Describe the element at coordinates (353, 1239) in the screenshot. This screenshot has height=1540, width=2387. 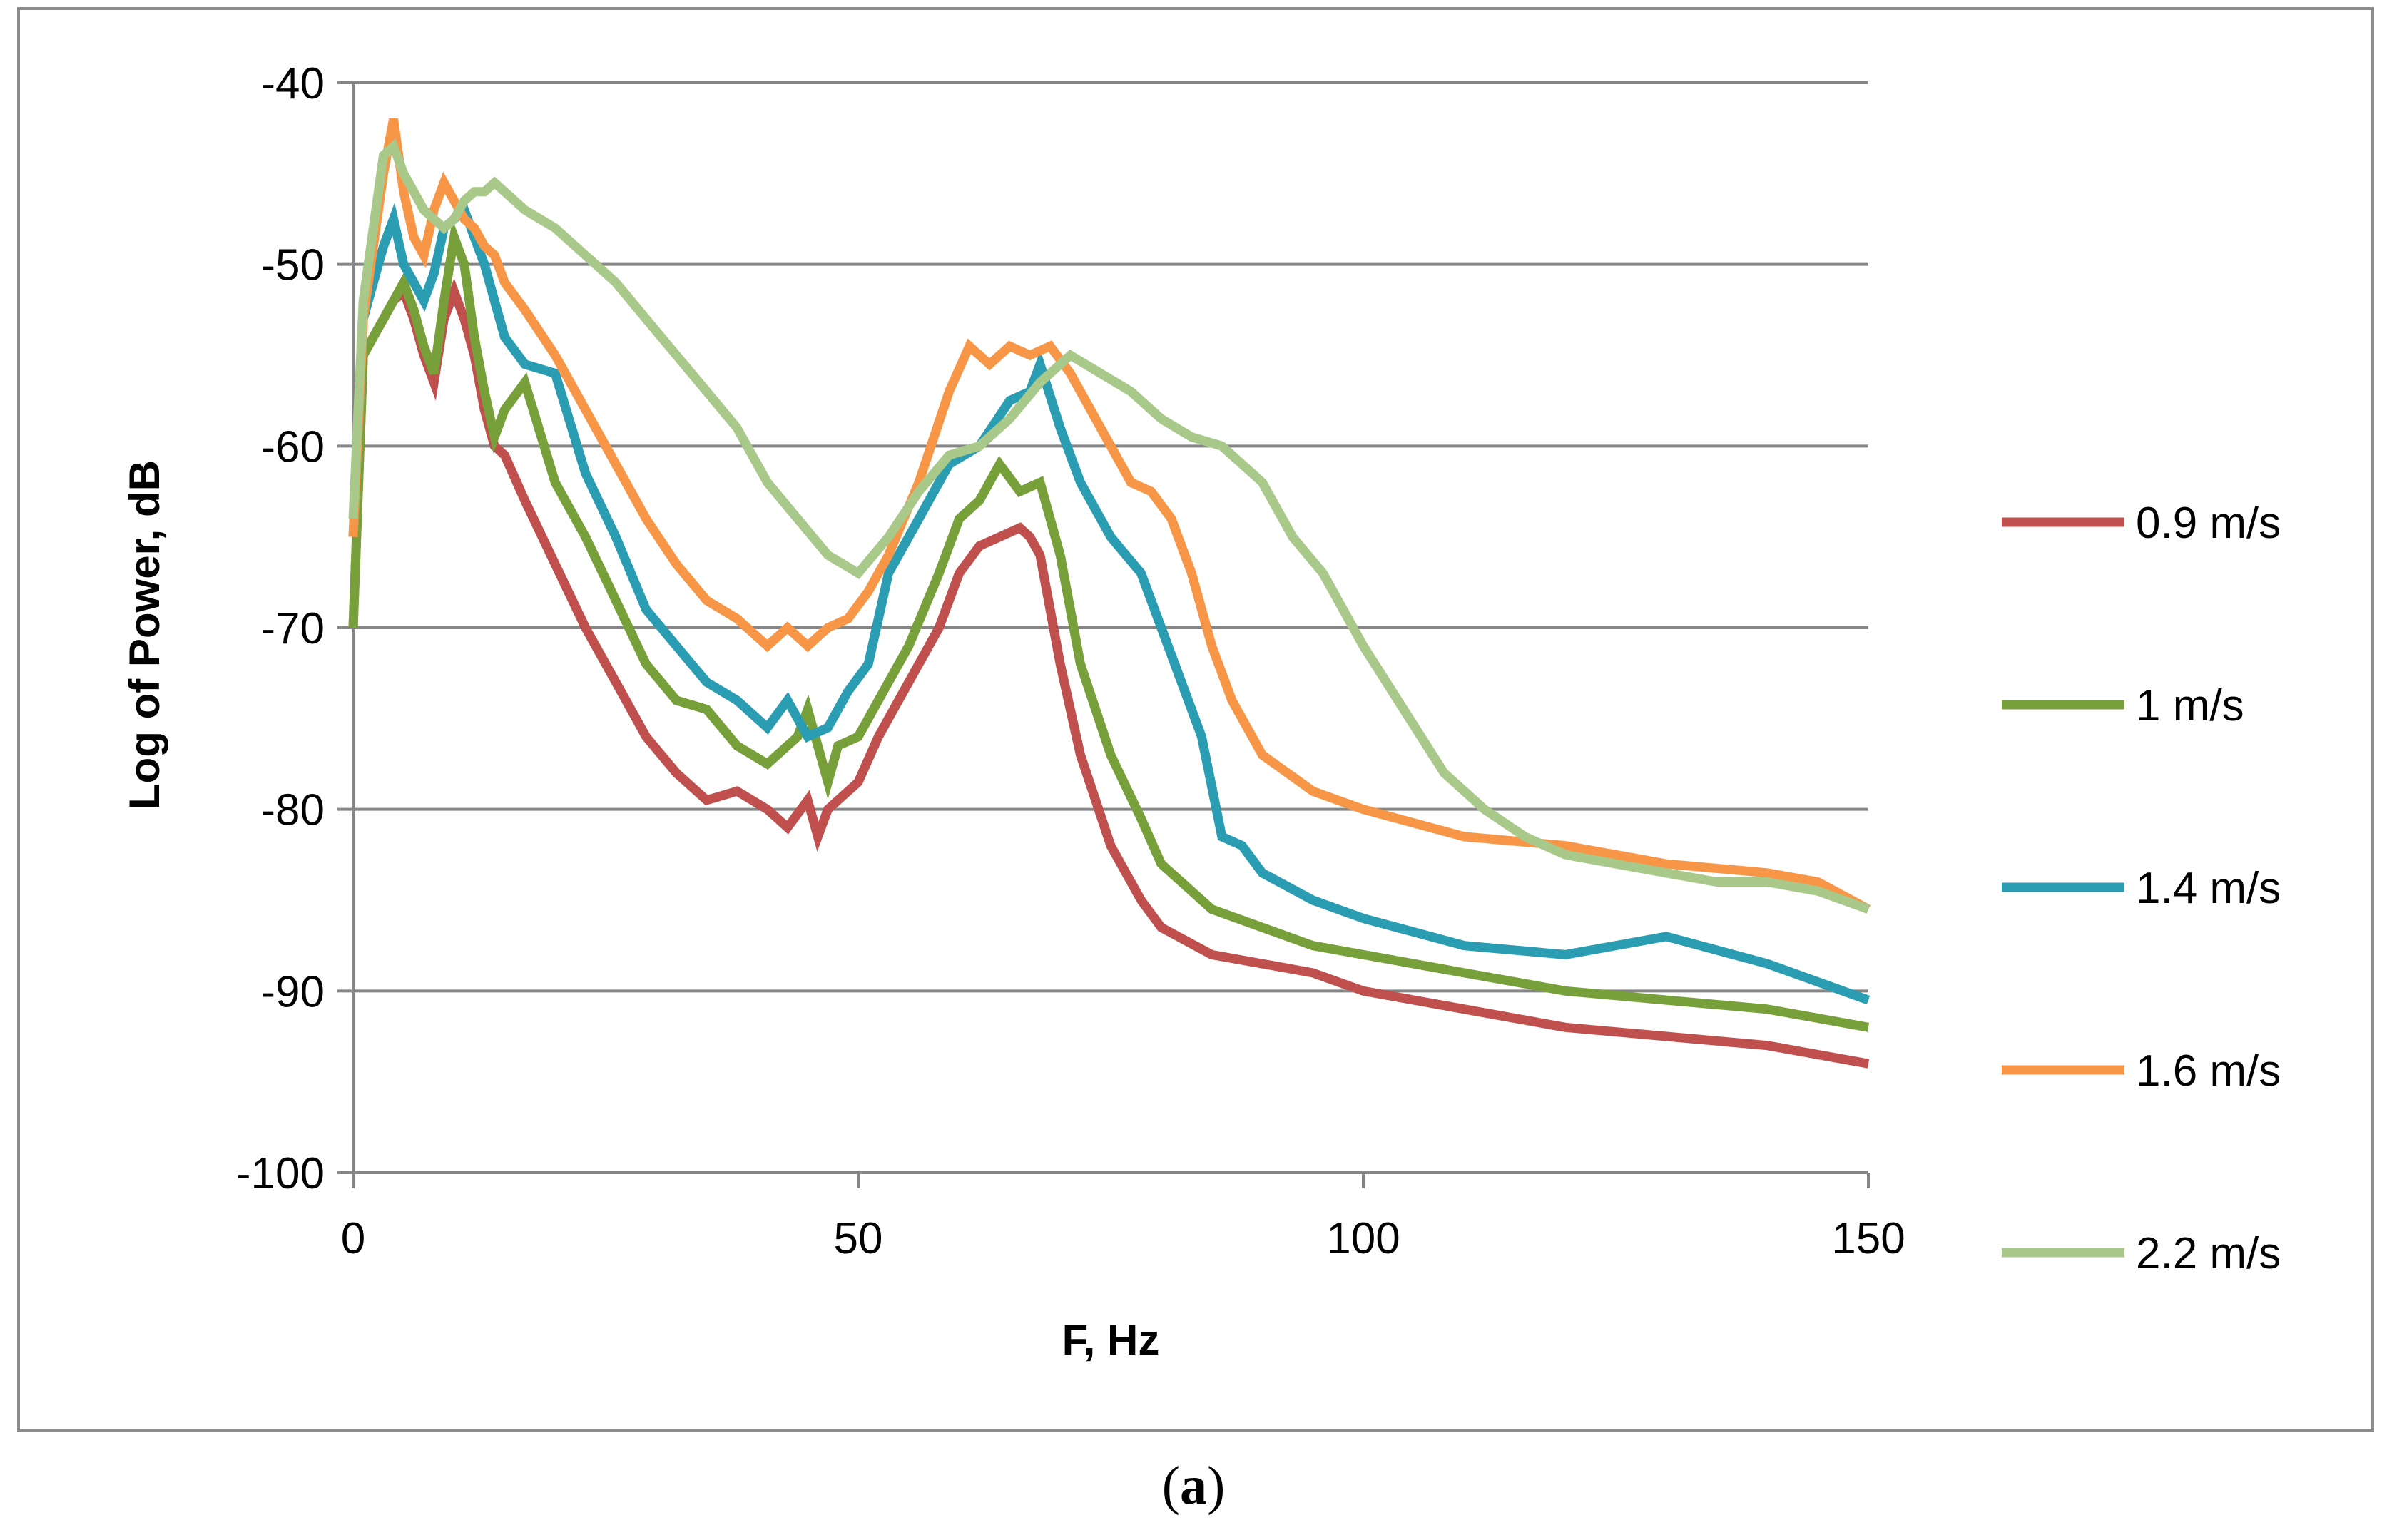
I see `x-tick-label: 0` at that location.